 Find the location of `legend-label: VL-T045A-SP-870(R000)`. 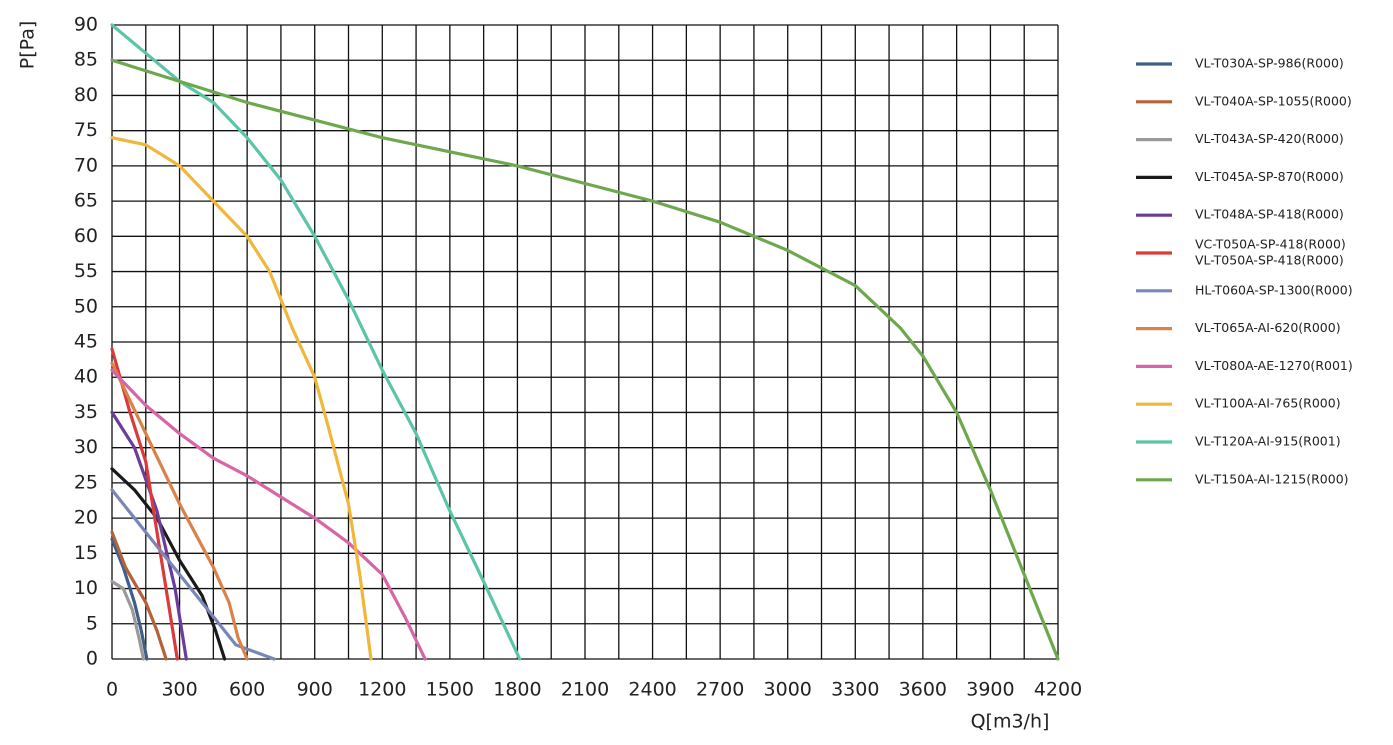

legend-label: VL-T045A-SP-870(R000) is located at coordinates (1269, 176).